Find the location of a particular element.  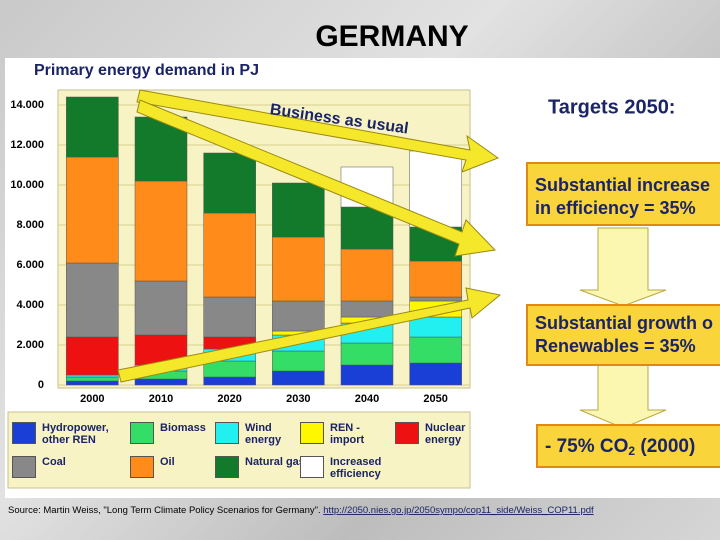

legend-item: Hydropower, other REN is located at coordinates (60, 434).